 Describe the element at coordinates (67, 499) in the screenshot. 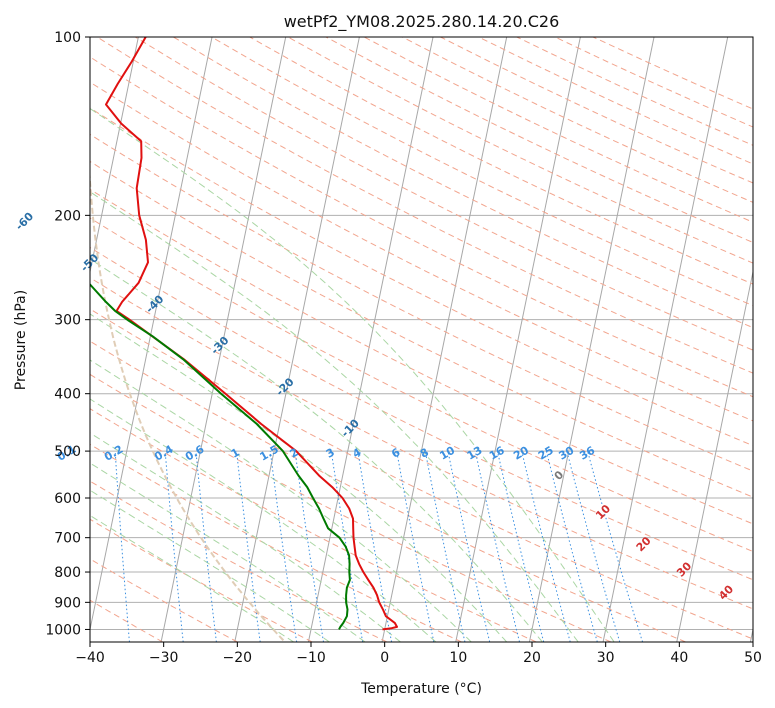

I see `y-tick-label: 600` at that location.